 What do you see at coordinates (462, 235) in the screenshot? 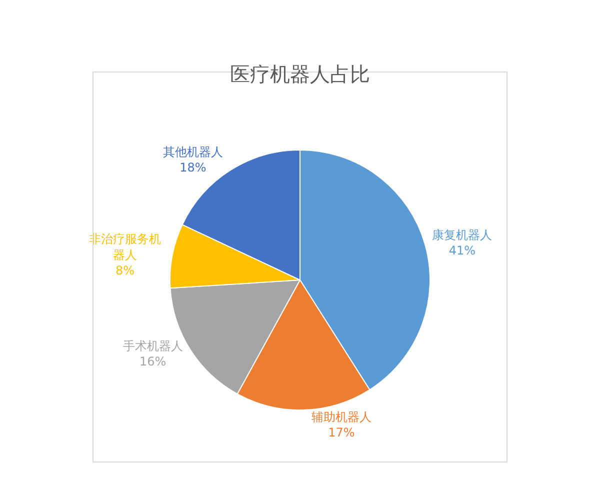
I see `slice-label: 康复机器人` at bounding box center [462, 235].